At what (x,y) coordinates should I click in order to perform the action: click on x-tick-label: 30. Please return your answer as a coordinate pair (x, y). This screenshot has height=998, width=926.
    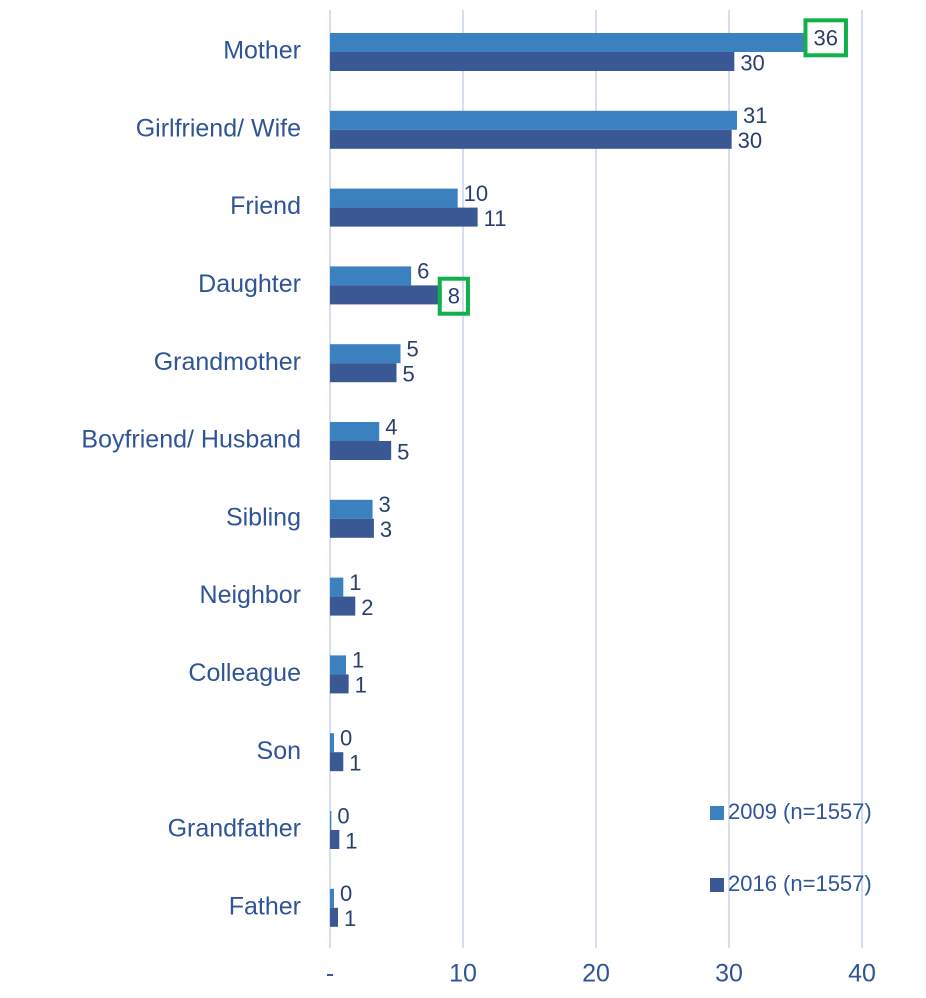
    Looking at the image, I should click on (729, 974).